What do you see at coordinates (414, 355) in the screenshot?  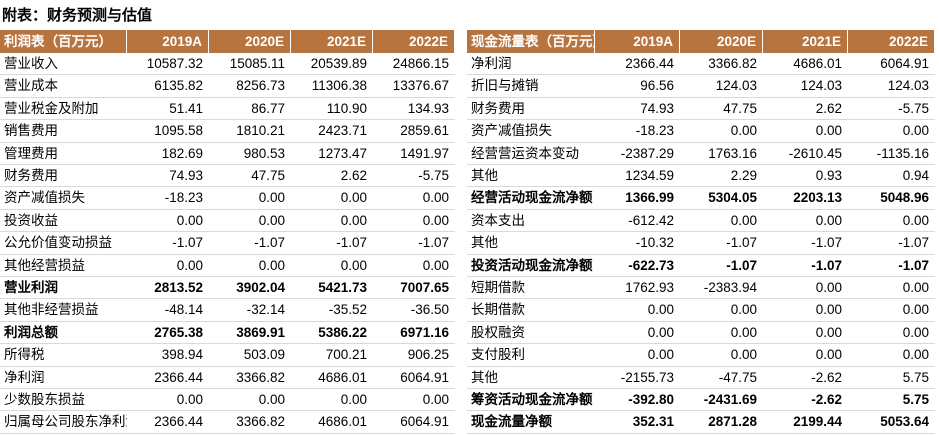 I see `value-cell: 906.25` at bounding box center [414, 355].